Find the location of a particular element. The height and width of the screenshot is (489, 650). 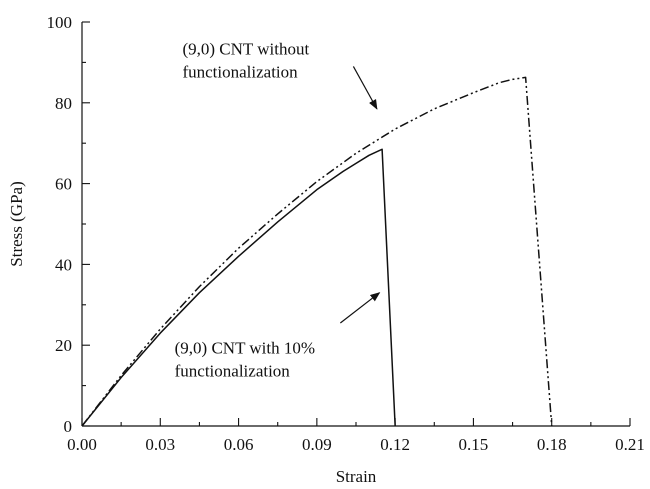

y-axis-title: Stress (GPa) is located at coordinates (16, 223).